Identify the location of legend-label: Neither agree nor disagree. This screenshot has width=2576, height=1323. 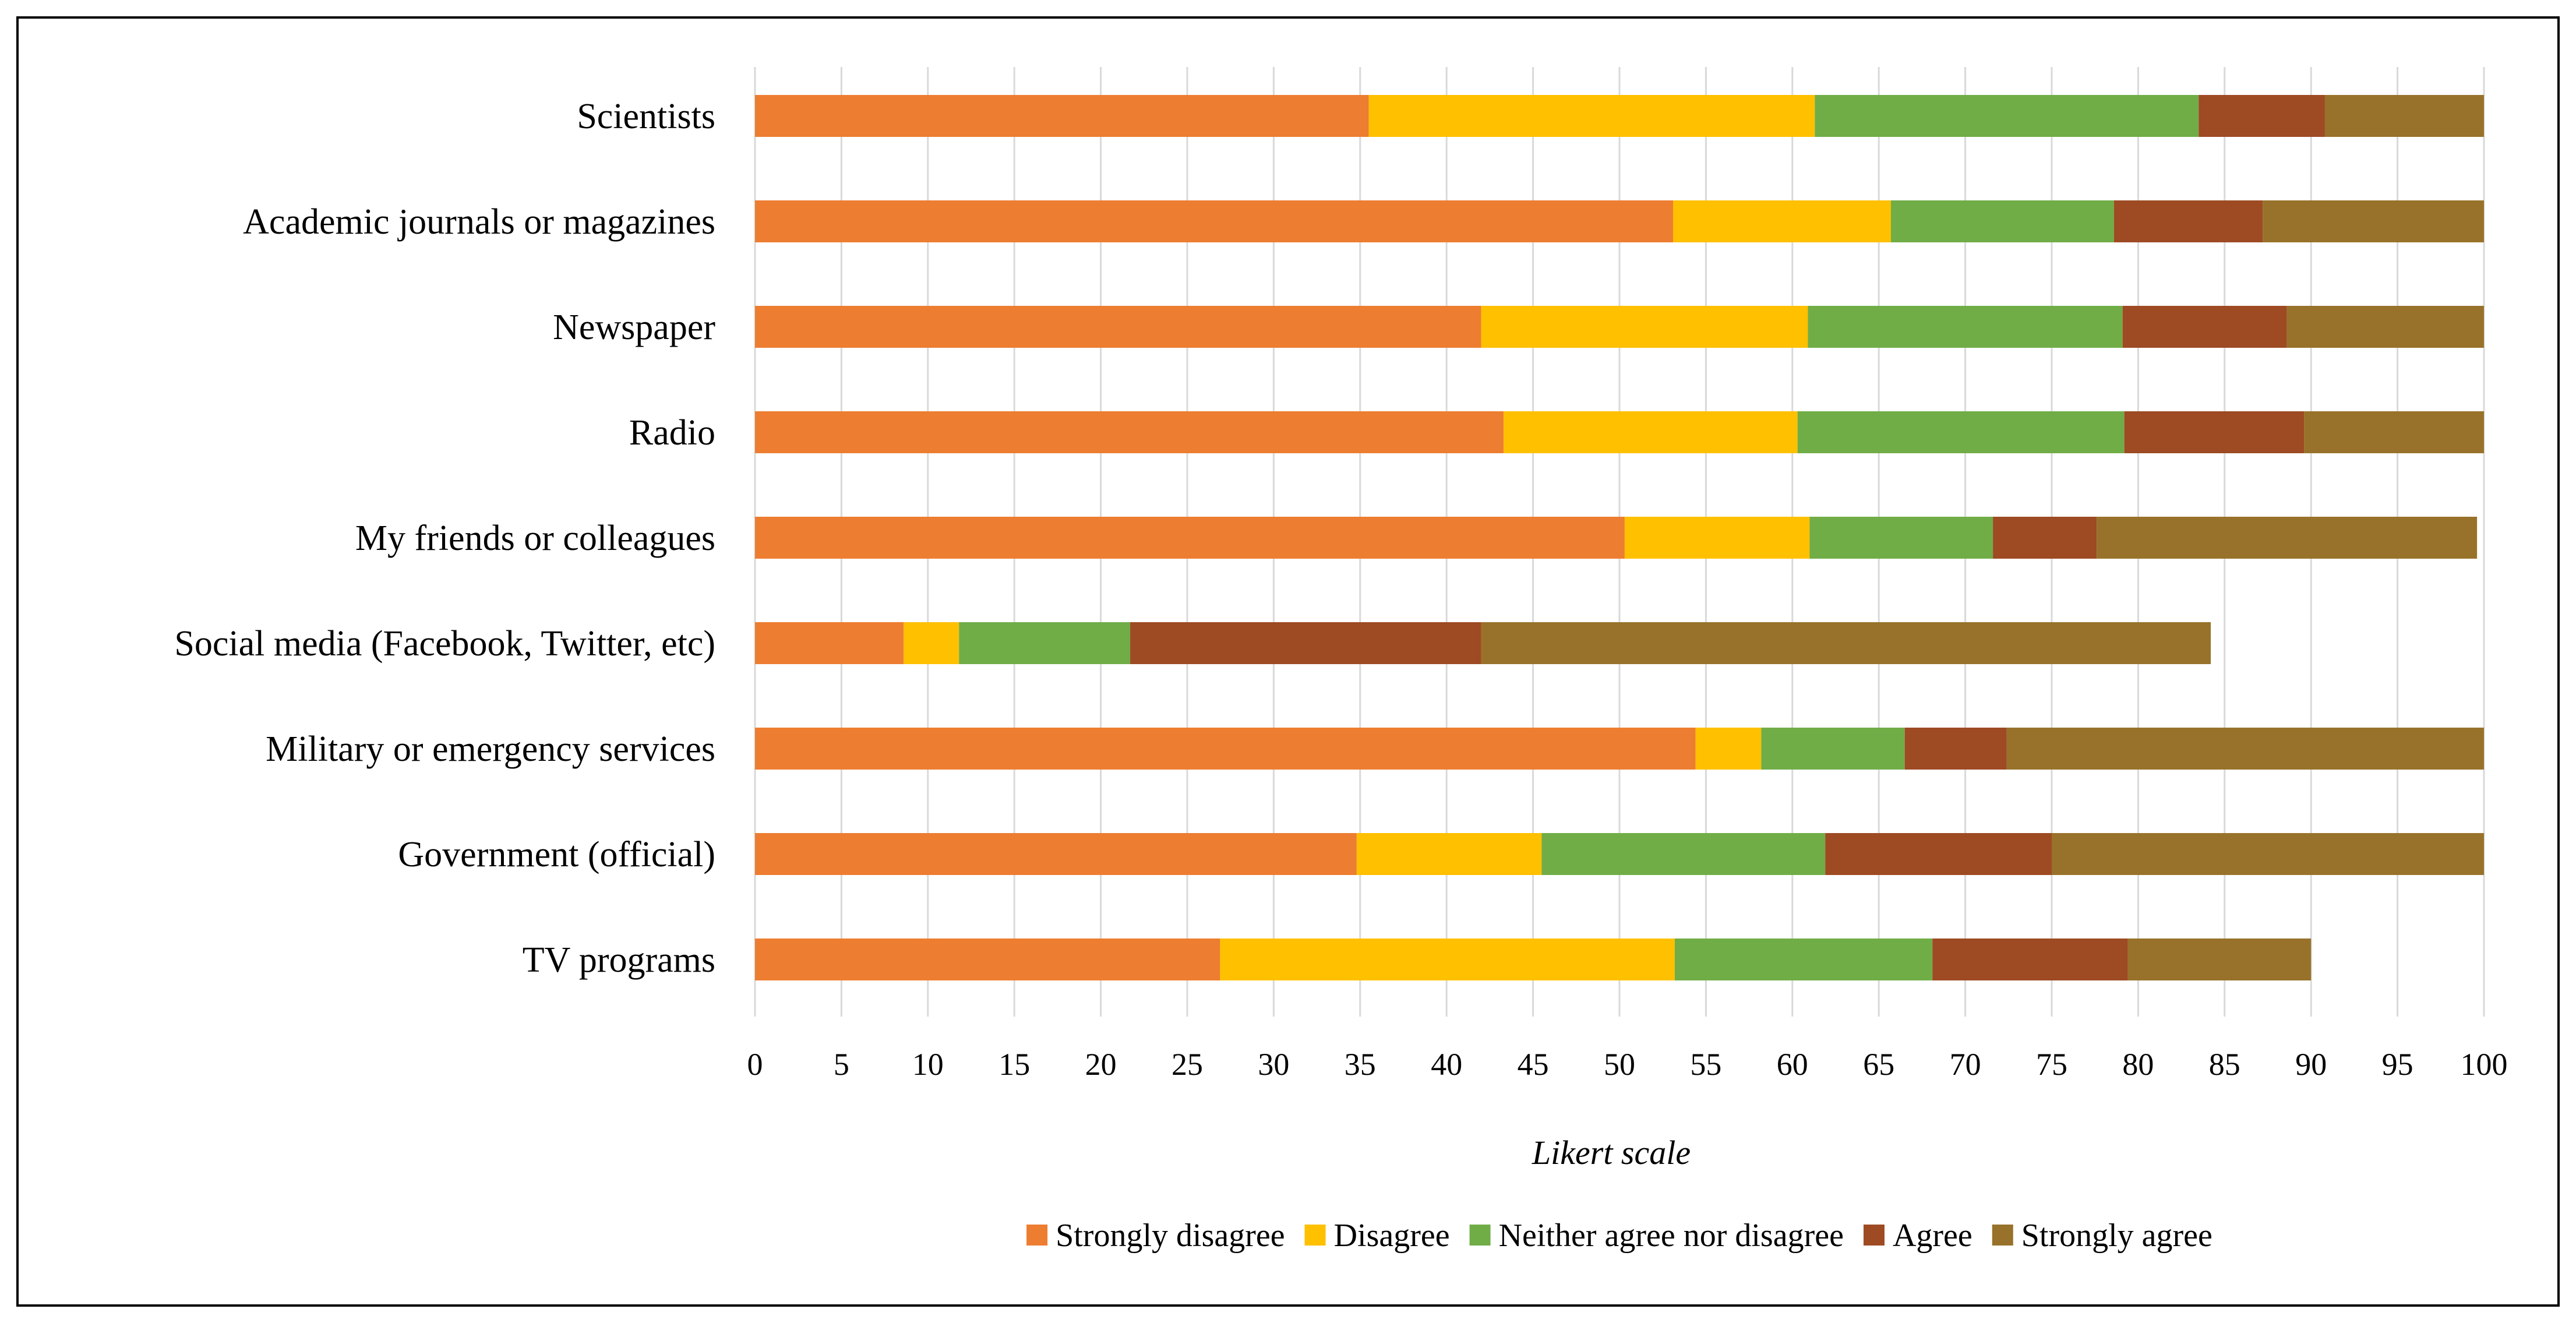
(1672, 1236).